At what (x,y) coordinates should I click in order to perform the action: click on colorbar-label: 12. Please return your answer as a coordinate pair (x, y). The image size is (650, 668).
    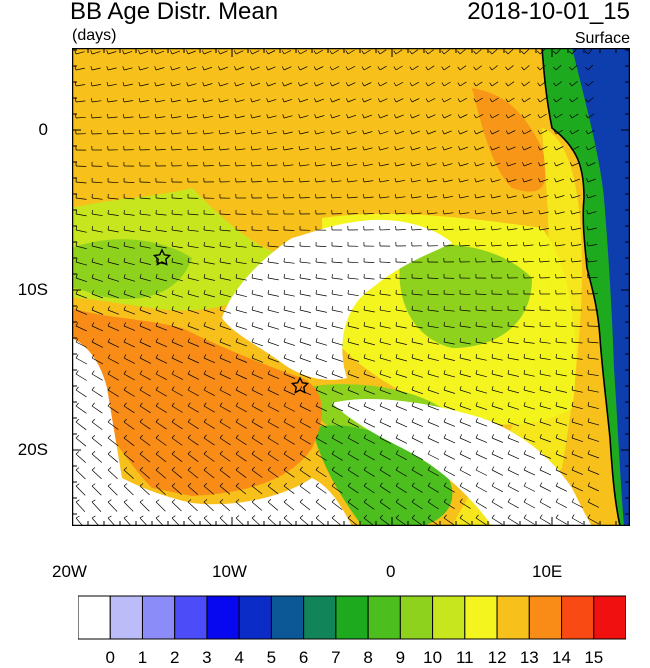
    Looking at the image, I should click on (497, 658).